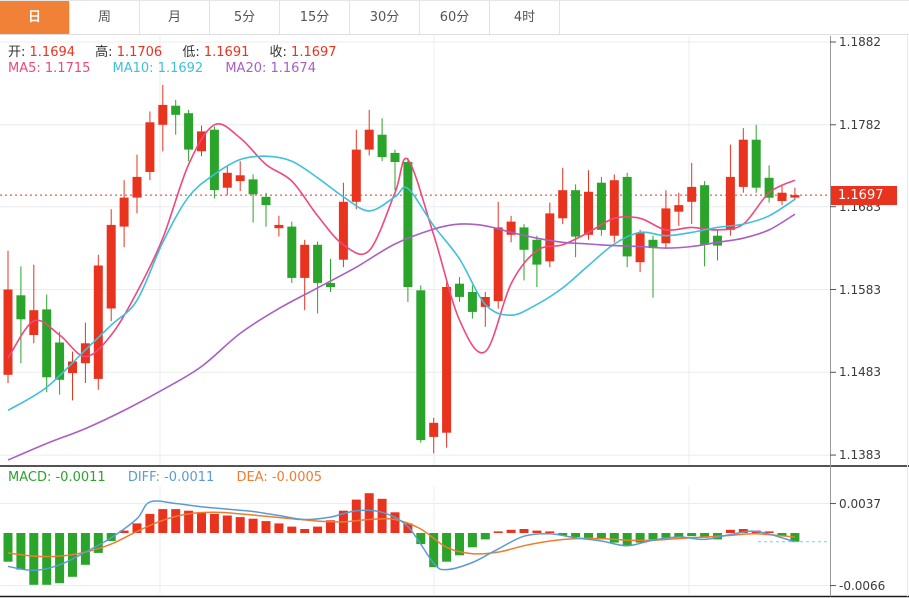 Image resolution: width=909 pixels, height=598 pixels. I want to click on close-label: 收:, so click(278, 52).